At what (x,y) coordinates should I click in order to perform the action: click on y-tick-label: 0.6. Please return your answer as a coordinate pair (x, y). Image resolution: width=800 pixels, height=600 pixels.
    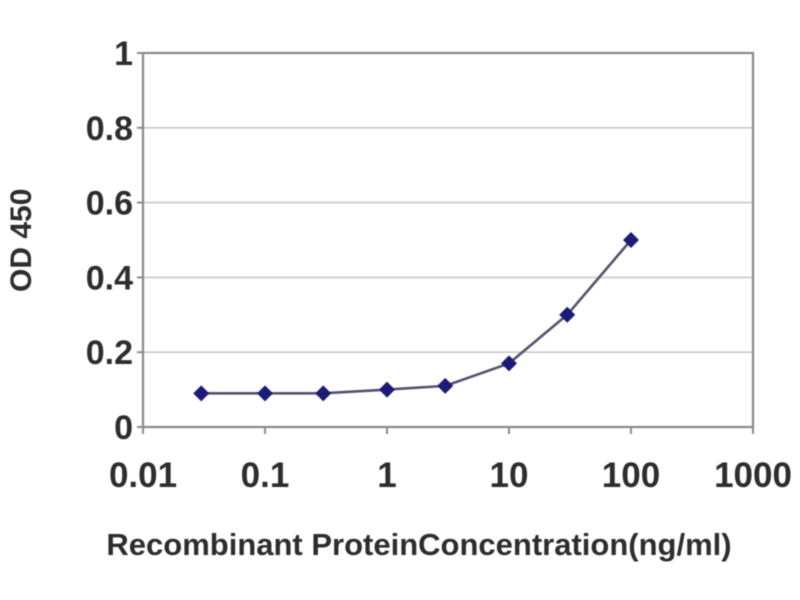
    Looking at the image, I should click on (109, 204).